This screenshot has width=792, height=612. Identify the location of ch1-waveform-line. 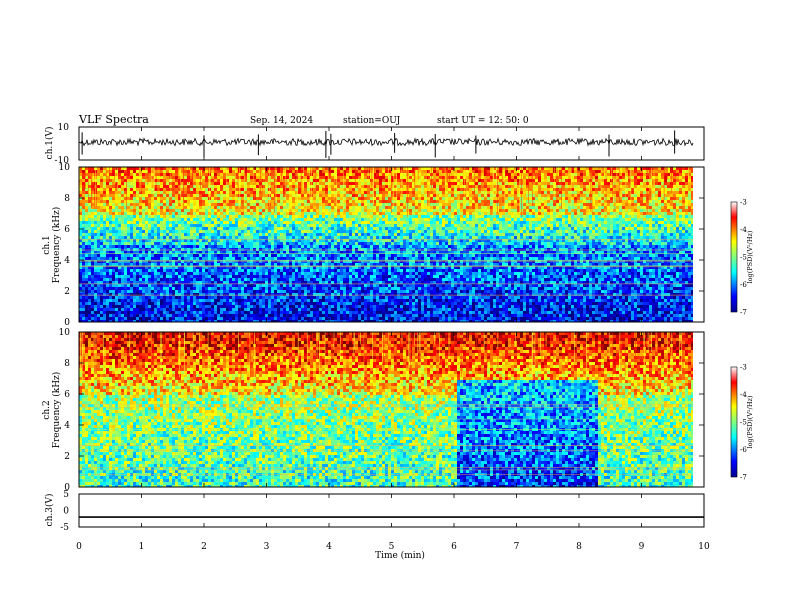
(386, 142).